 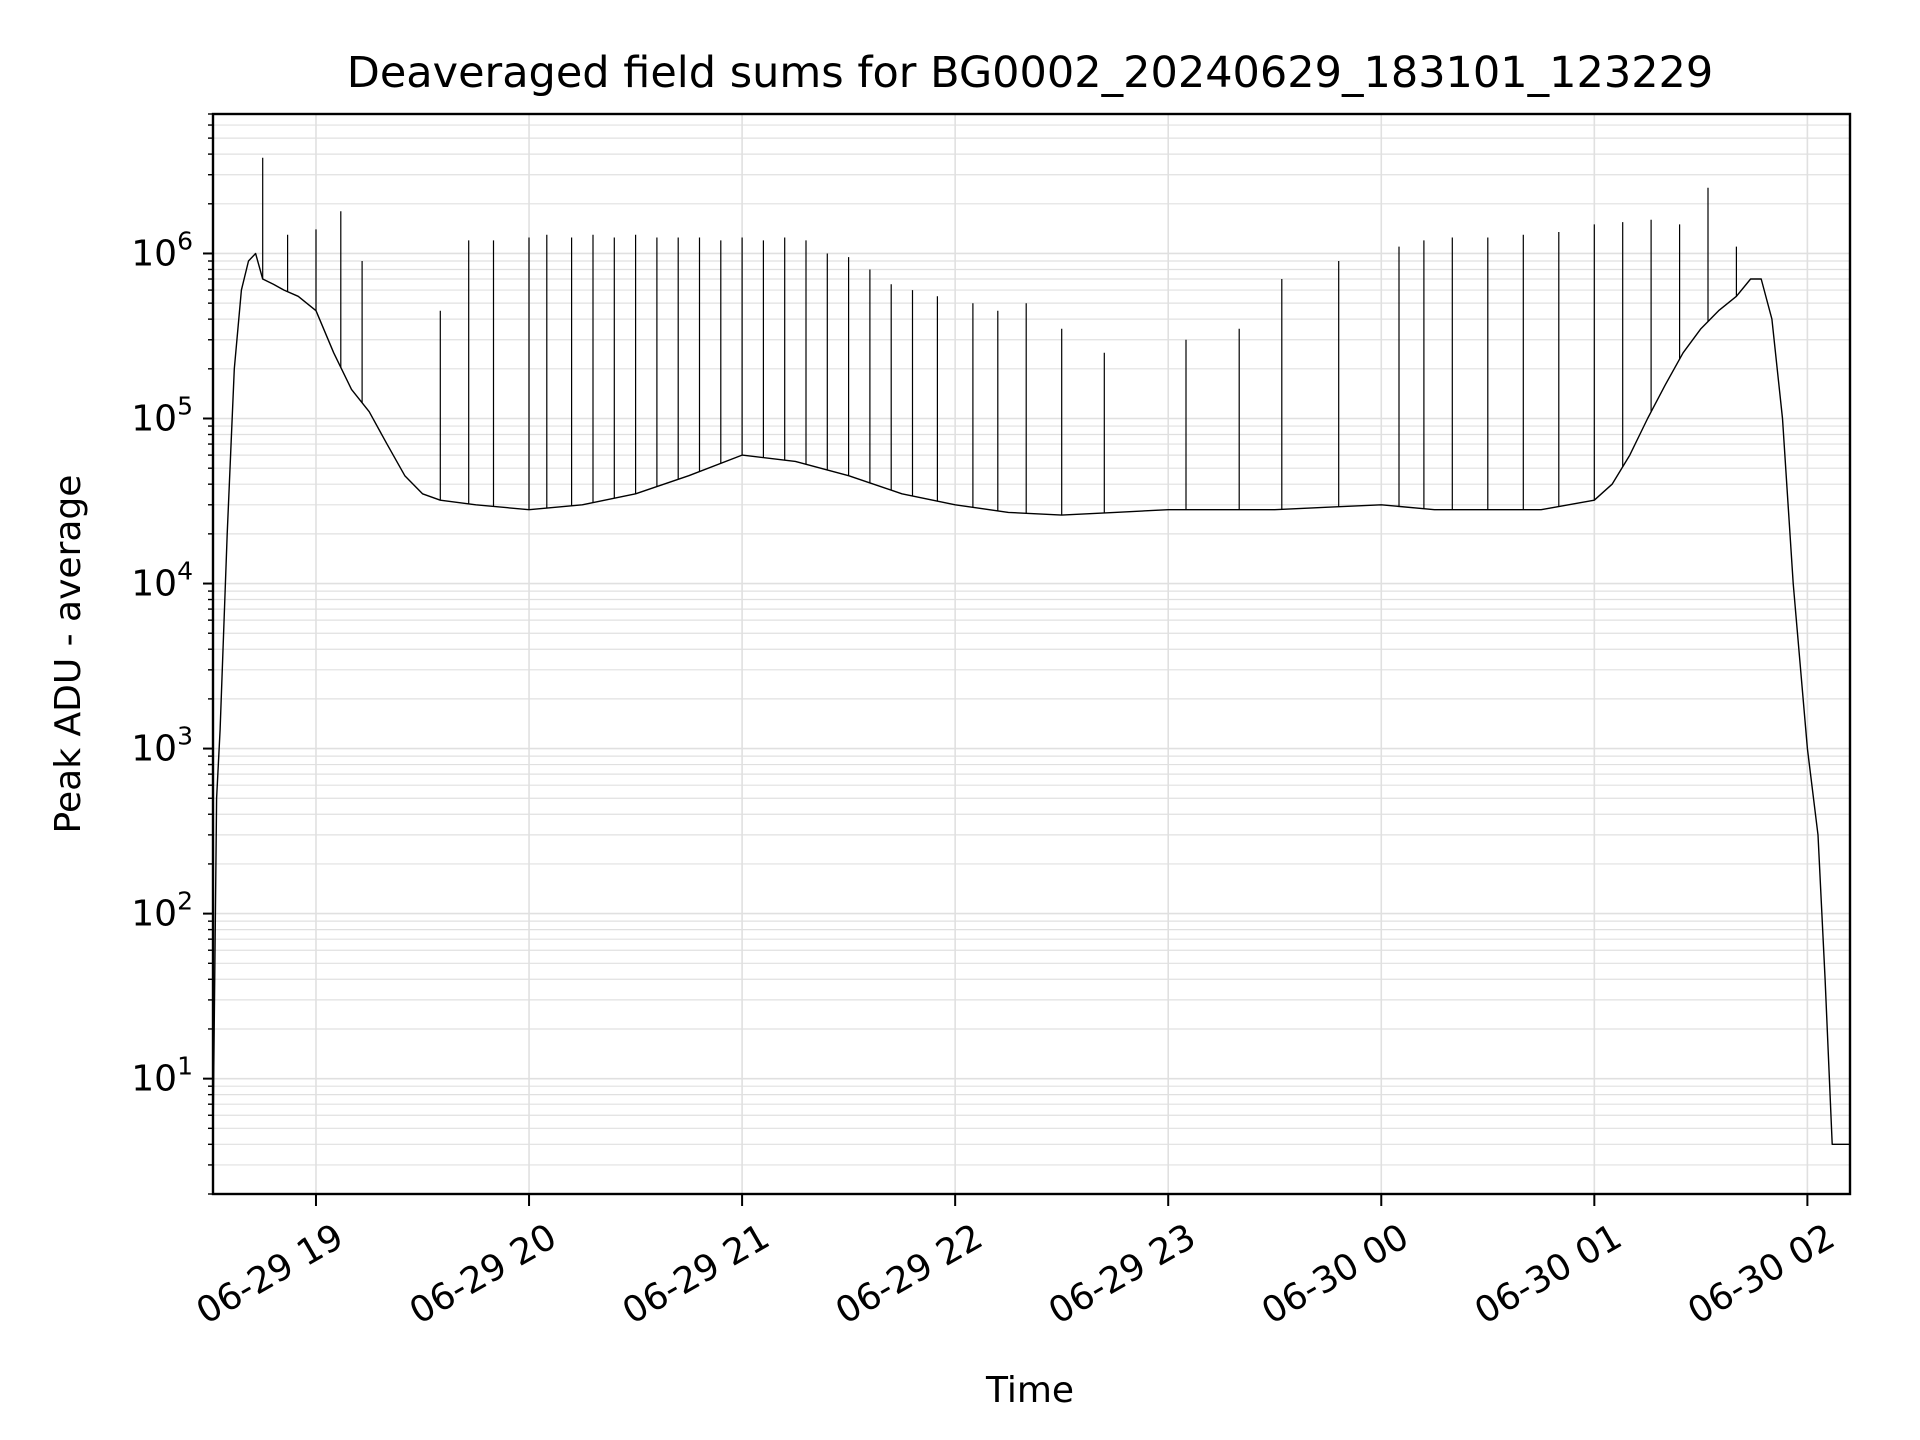 I want to click on y-tick-label: 10³, so click(x=162, y=746).